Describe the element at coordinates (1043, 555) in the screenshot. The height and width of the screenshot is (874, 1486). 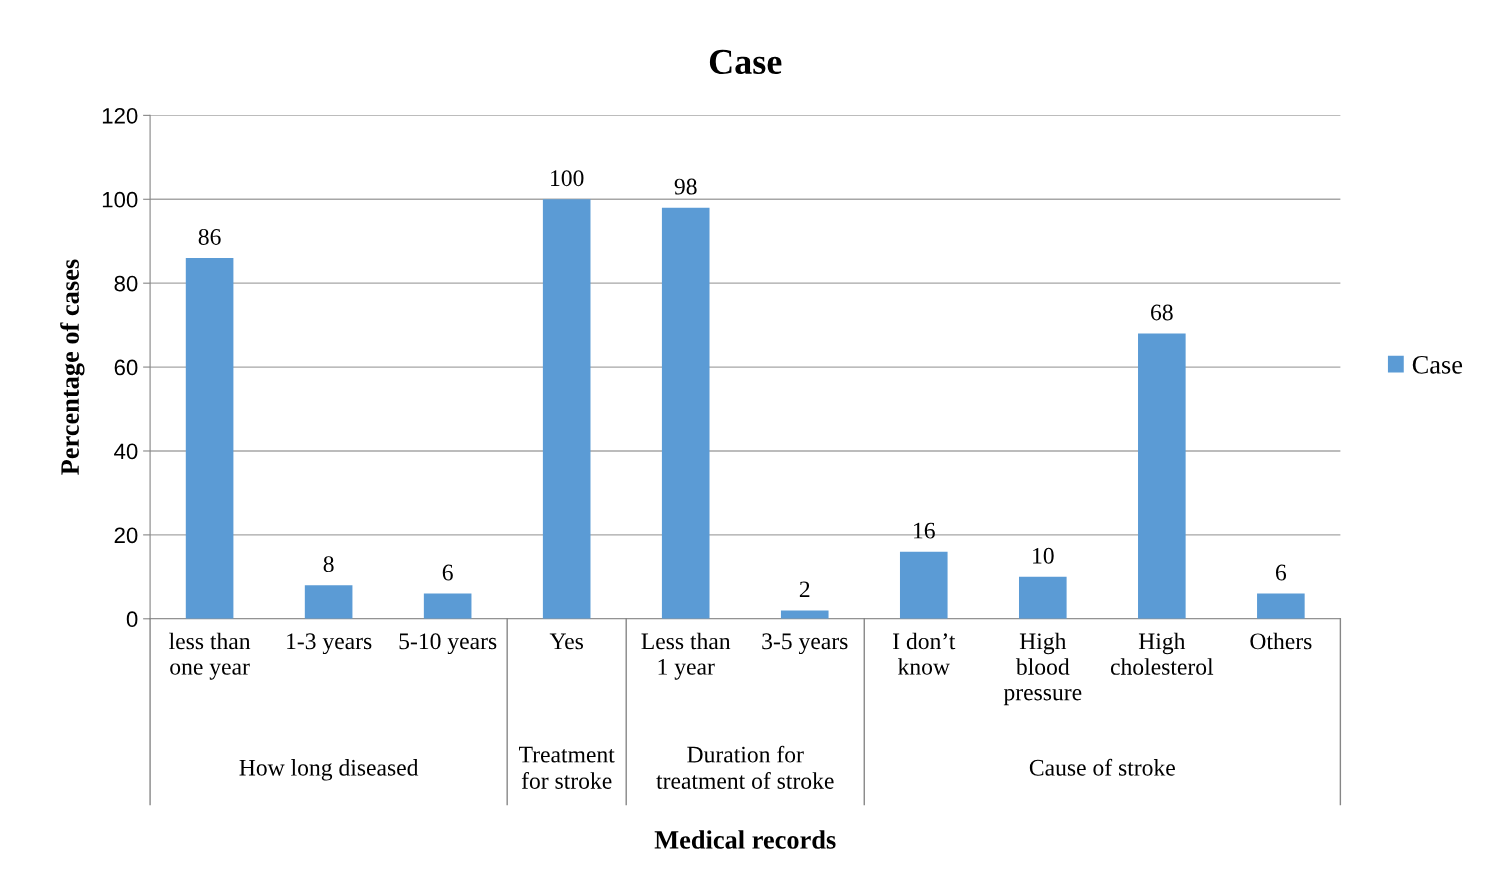
I see `data-label: 10` at that location.